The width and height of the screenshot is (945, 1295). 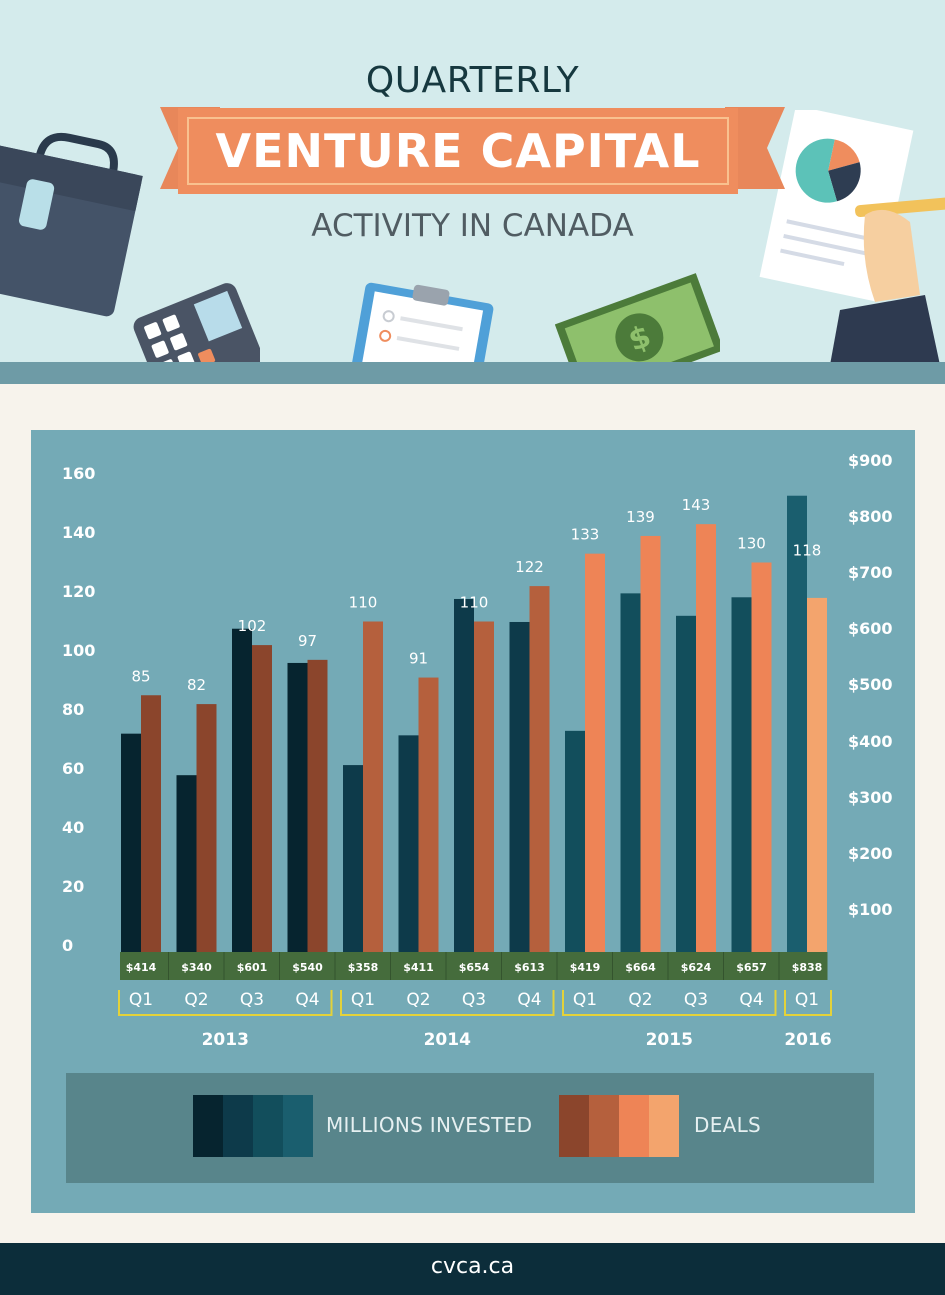 I want to click on right-axis-tick: $300, so click(x=870, y=797).